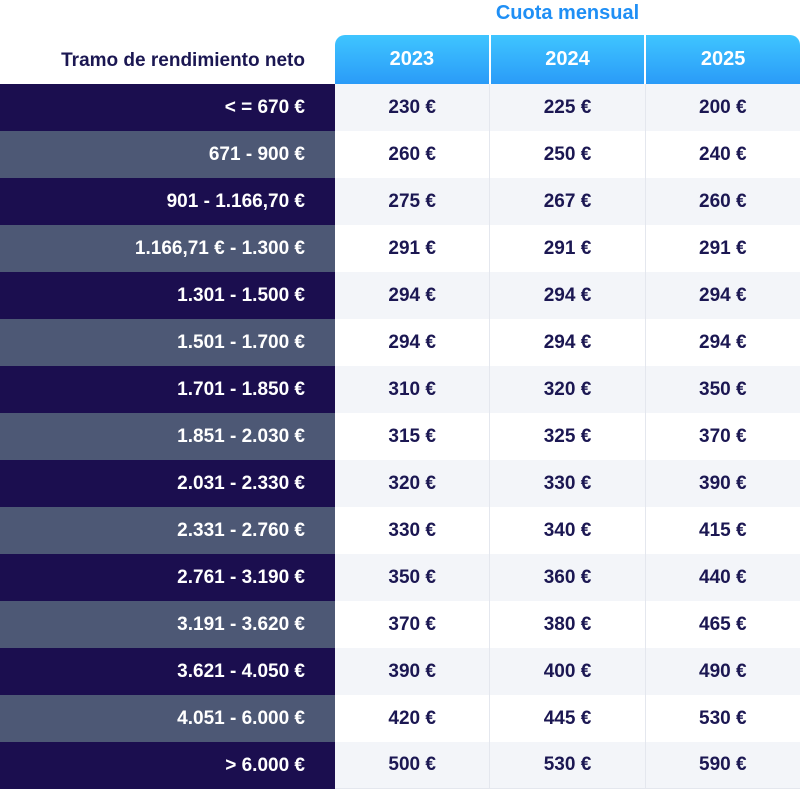  I want to click on fee-cell-2024: 320 €, so click(567, 389).